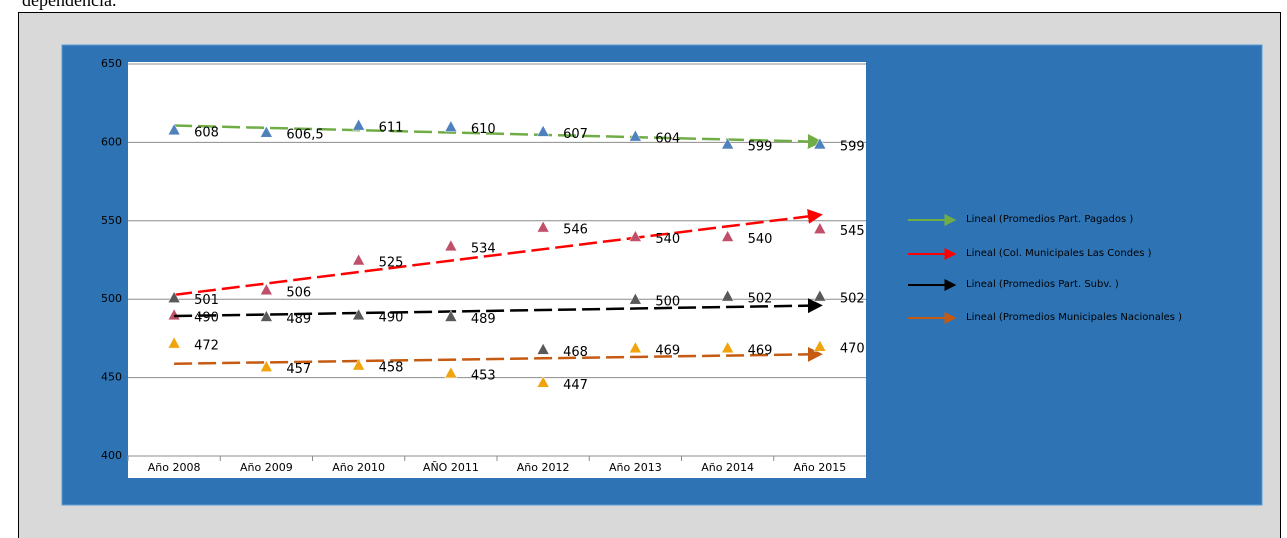  What do you see at coordinates (206, 300) in the screenshot?
I see `data-label: 501` at bounding box center [206, 300].